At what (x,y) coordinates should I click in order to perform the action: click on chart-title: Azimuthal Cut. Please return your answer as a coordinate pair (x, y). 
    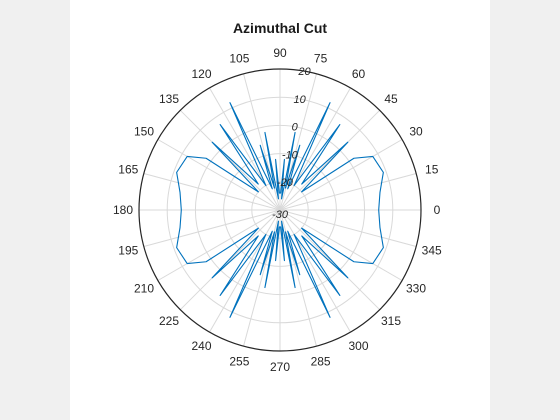
    Looking at the image, I should click on (280, 28).